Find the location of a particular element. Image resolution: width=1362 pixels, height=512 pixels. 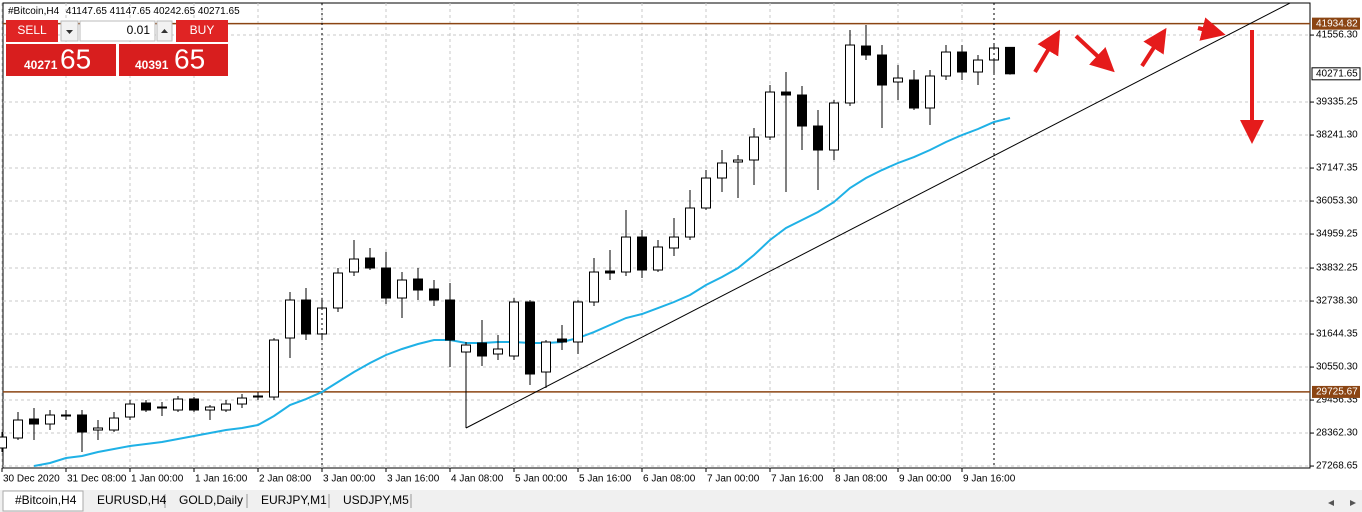

sell-button is located at coordinates (32, 31).